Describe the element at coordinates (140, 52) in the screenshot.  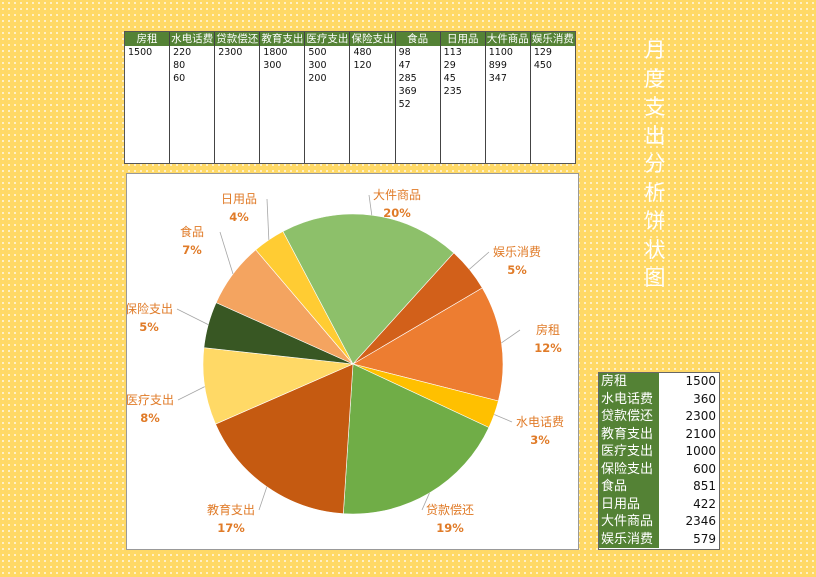
I see `table-cell: 1500` at that location.